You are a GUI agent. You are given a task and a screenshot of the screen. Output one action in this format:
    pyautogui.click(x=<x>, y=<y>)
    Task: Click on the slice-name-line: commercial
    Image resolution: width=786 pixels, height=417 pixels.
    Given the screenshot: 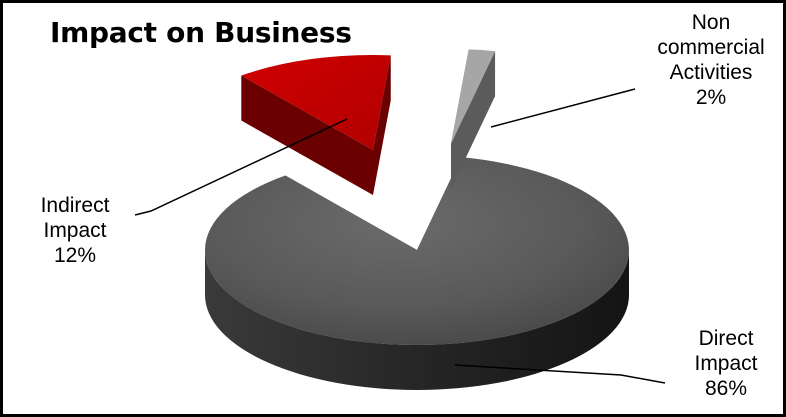 What is the action you would take?
    pyautogui.click(x=711, y=47)
    